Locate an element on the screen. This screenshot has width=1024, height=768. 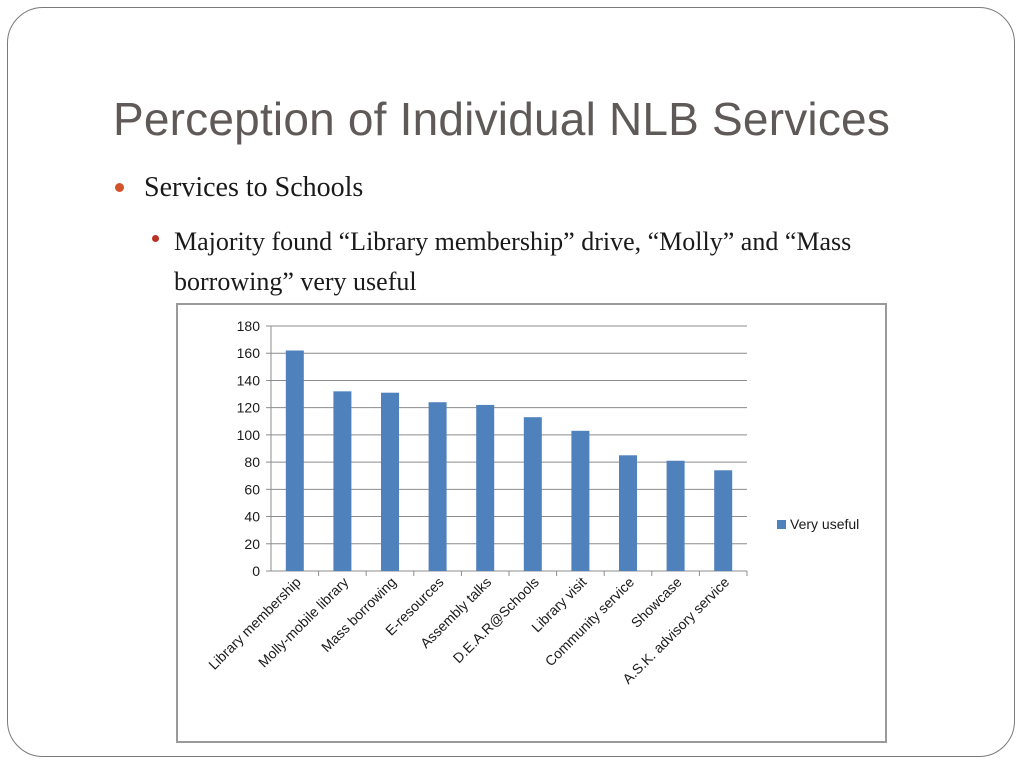
y-tick-label: 60 is located at coordinates (252, 489).